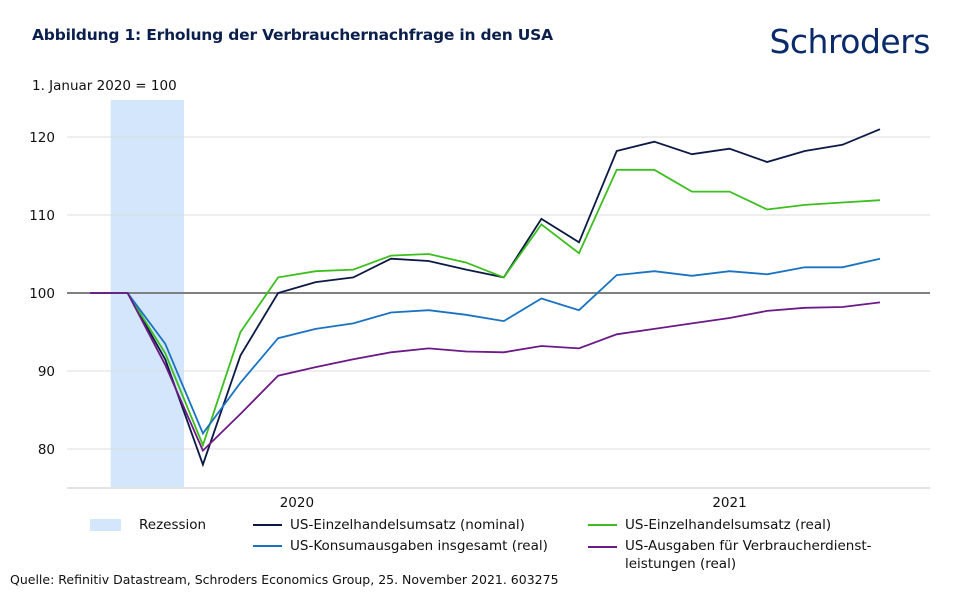  I want to click on legend-label: US-Einzelhandelsumsatz (nominal), so click(407, 525).